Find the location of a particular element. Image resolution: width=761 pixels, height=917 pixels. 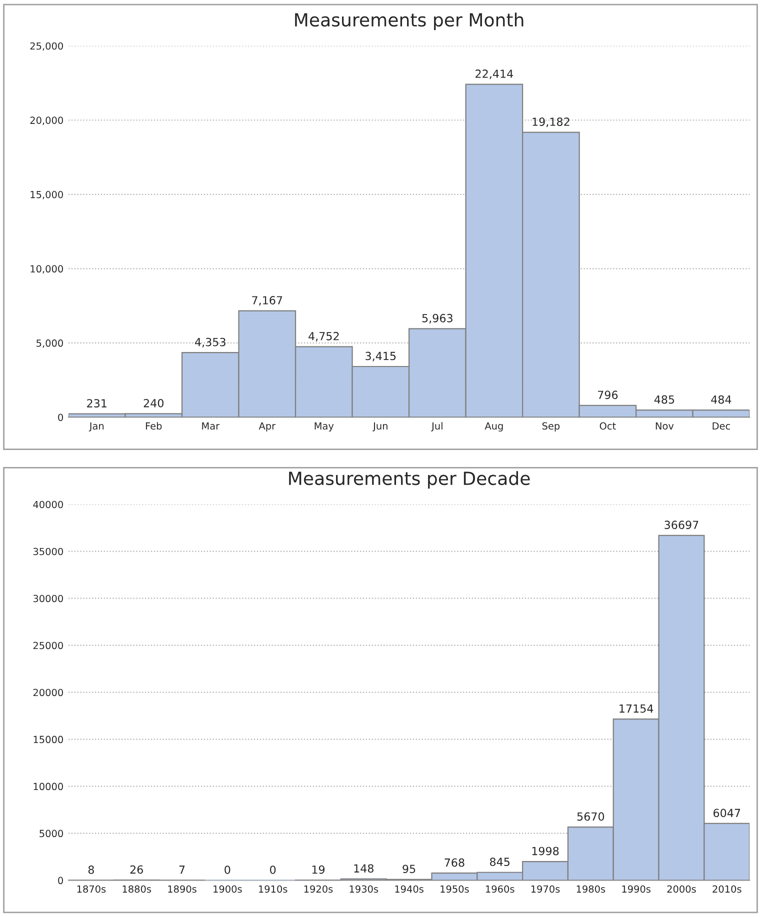

chart-title: Measurements per Decade is located at coordinates (409, 480).